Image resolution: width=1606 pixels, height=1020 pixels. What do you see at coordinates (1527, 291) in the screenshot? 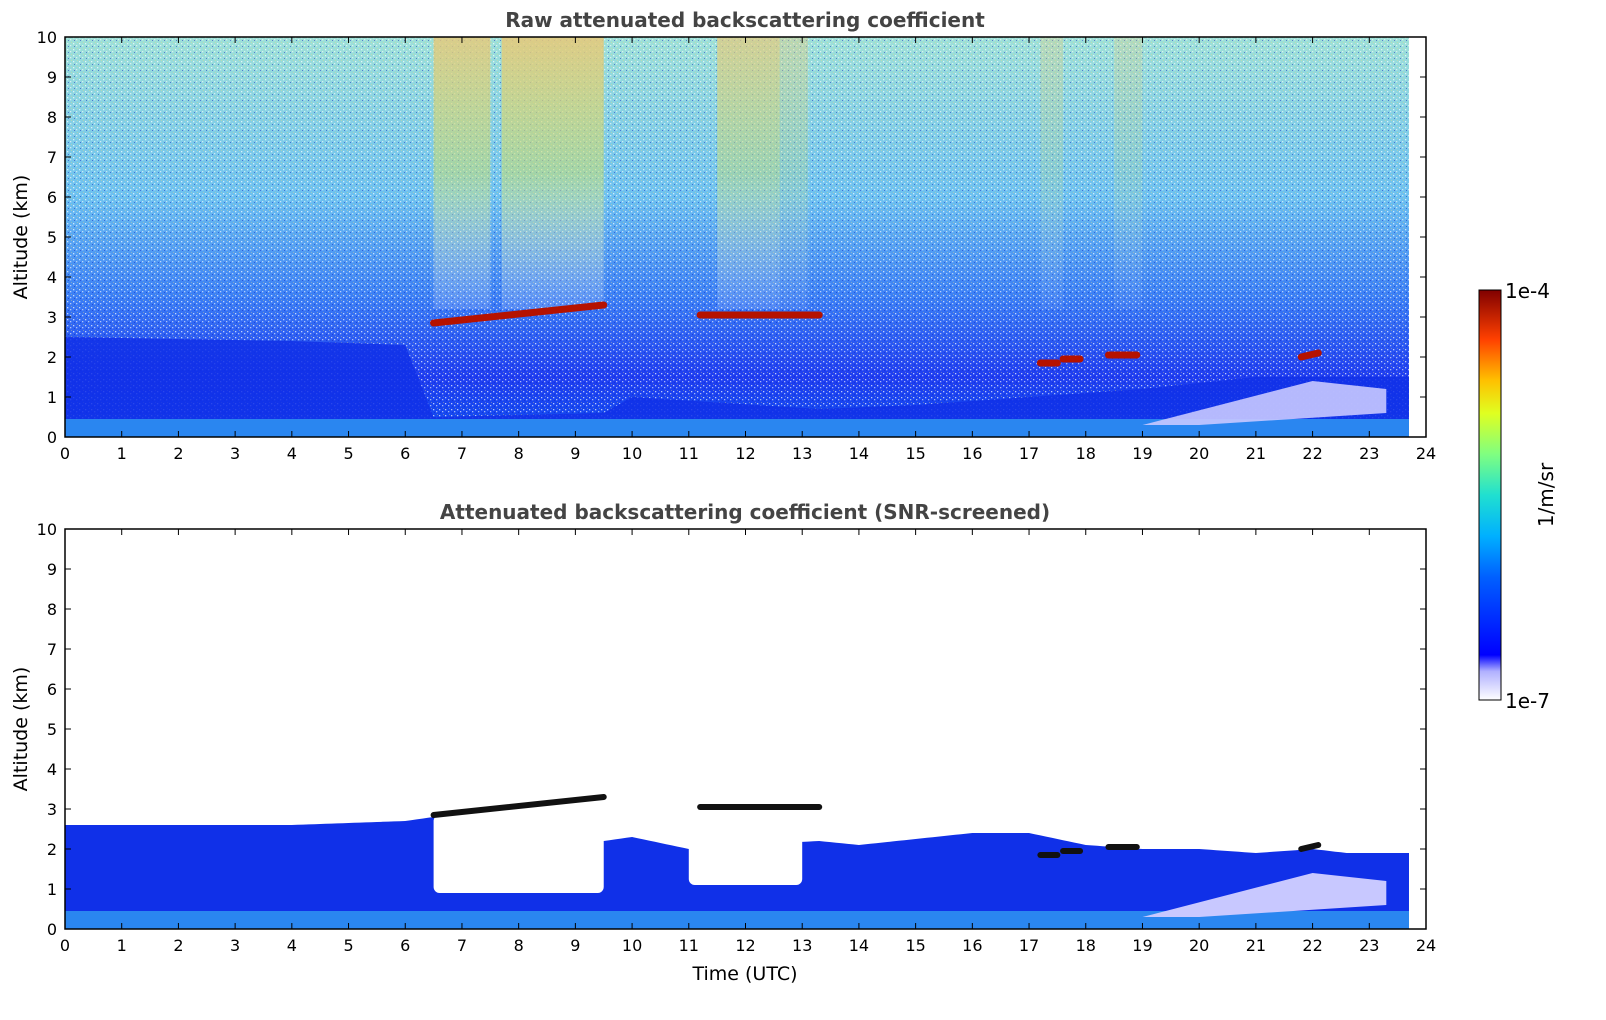
I see `colorbar-max-label: 1e-4` at bounding box center [1527, 291].